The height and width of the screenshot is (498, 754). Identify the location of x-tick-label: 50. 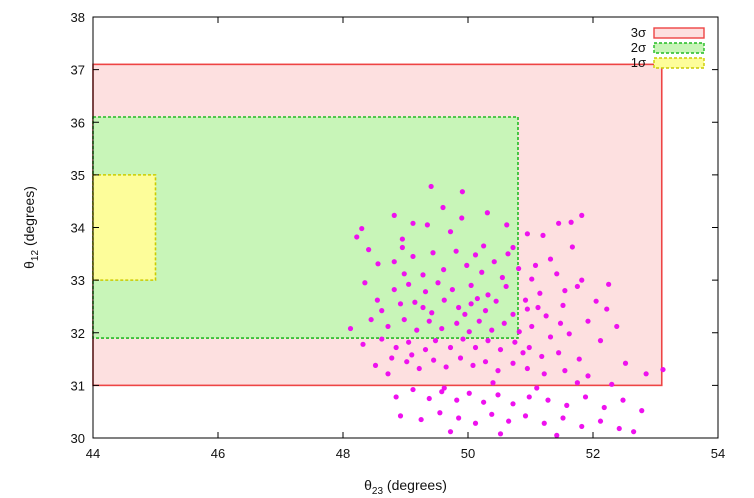
(468, 453).